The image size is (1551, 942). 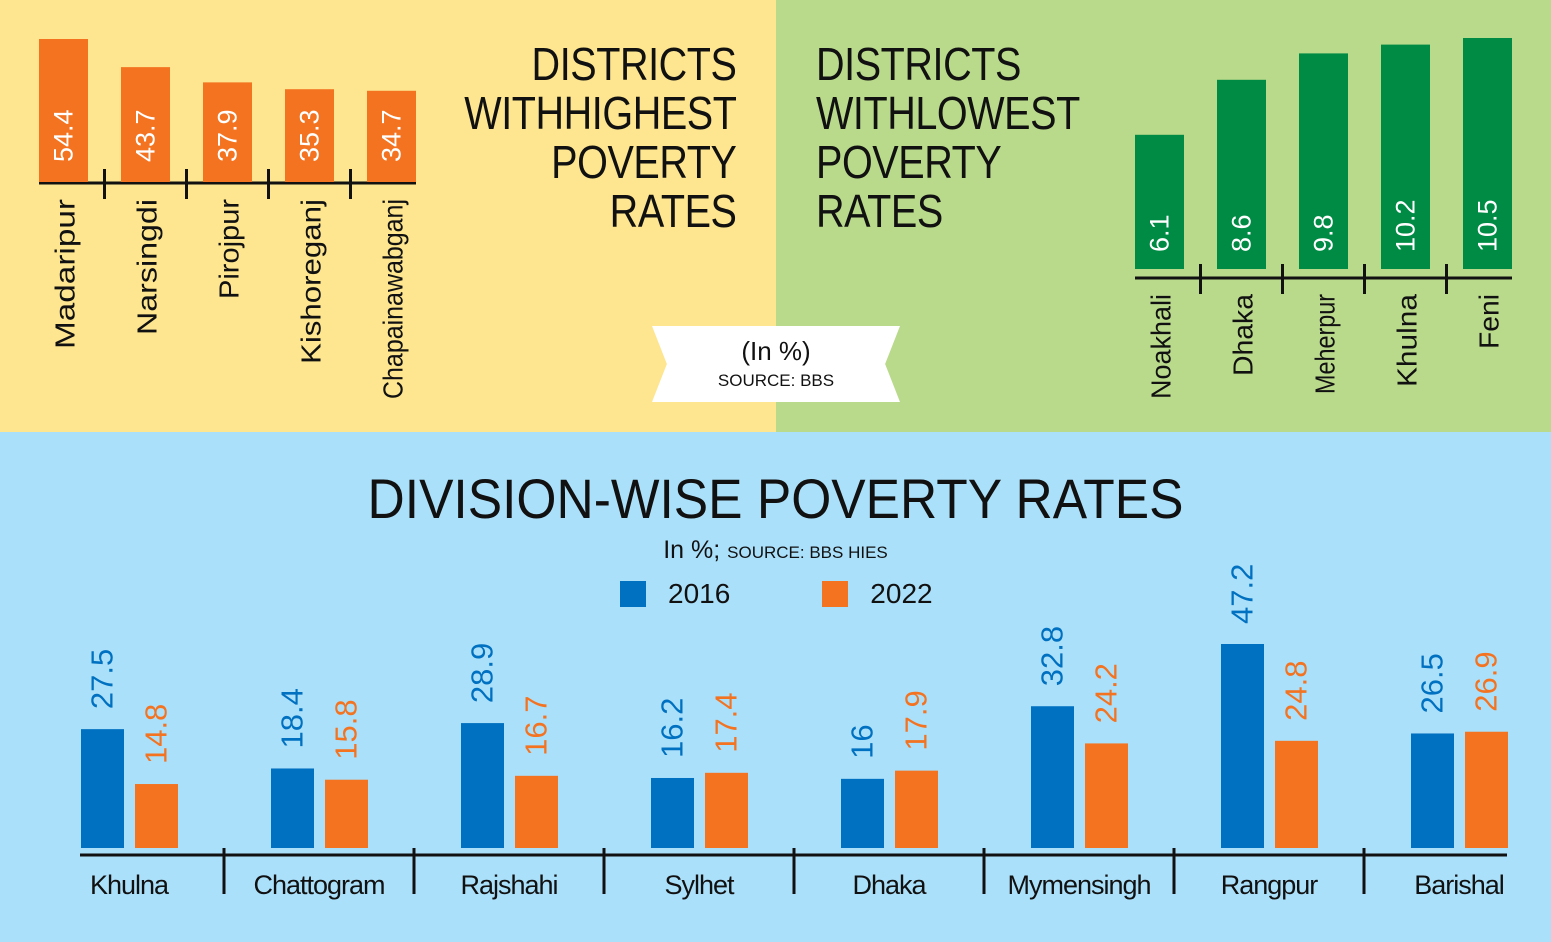 What do you see at coordinates (1486, 789) in the screenshot?
I see `bar-barishal-2022` at bounding box center [1486, 789].